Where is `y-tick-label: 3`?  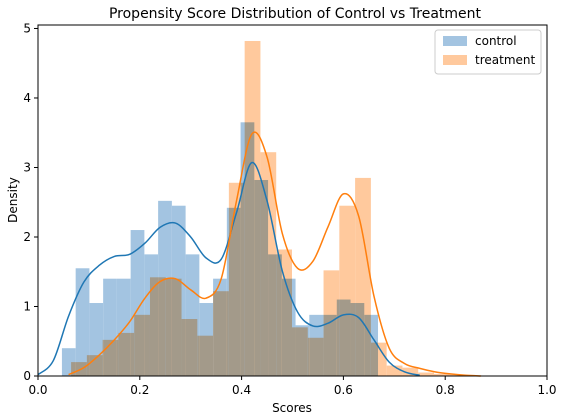 y-tick-label: 3 is located at coordinates (27, 167).